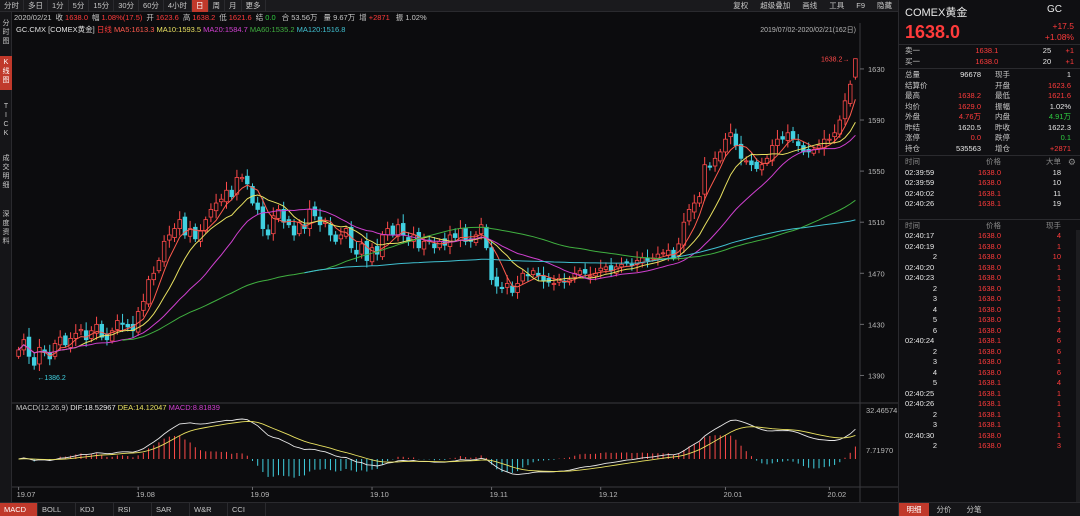  Describe the element at coordinates (1078, 366) in the screenshot. I see `tick-scrollbar` at that location.